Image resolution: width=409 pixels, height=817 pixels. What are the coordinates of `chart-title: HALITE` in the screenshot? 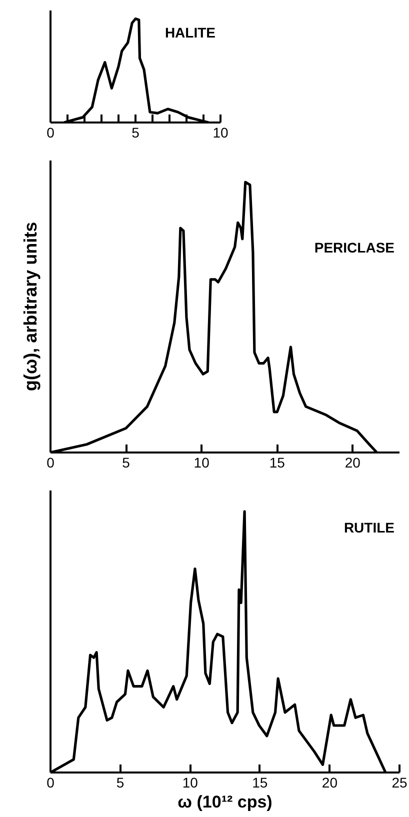 It's located at (190, 32).